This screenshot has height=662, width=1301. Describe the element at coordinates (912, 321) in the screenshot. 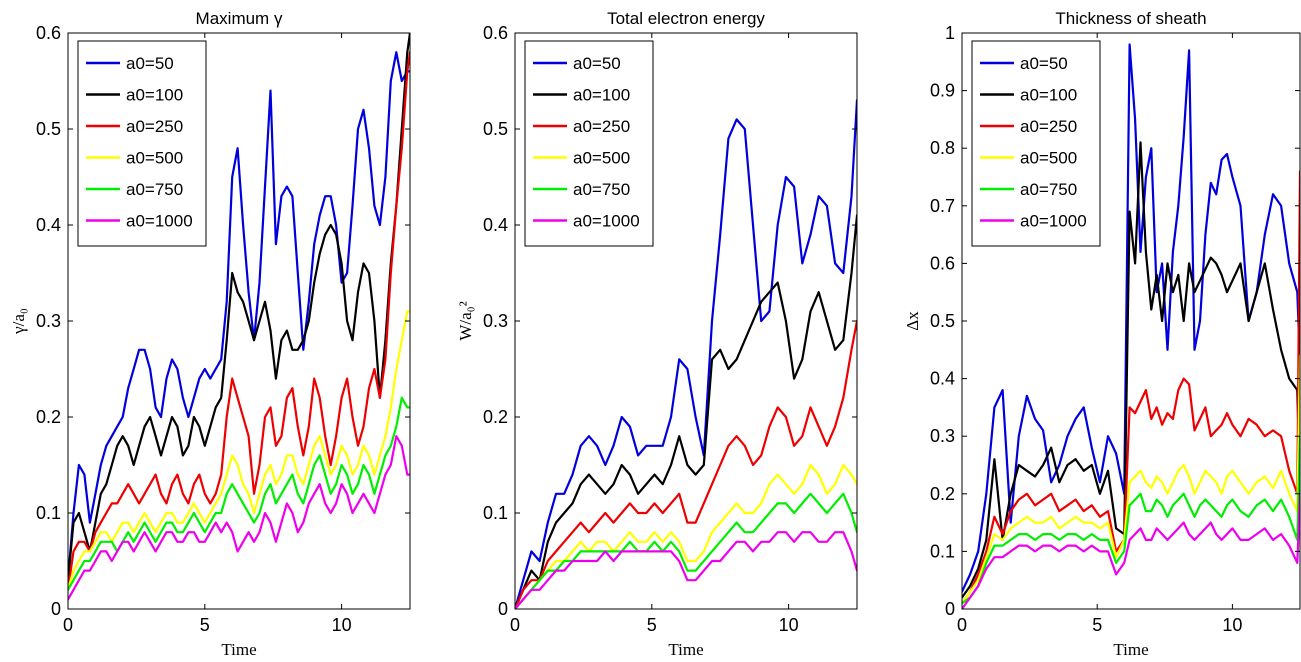

I see `y-axis-label: Δx` at that location.